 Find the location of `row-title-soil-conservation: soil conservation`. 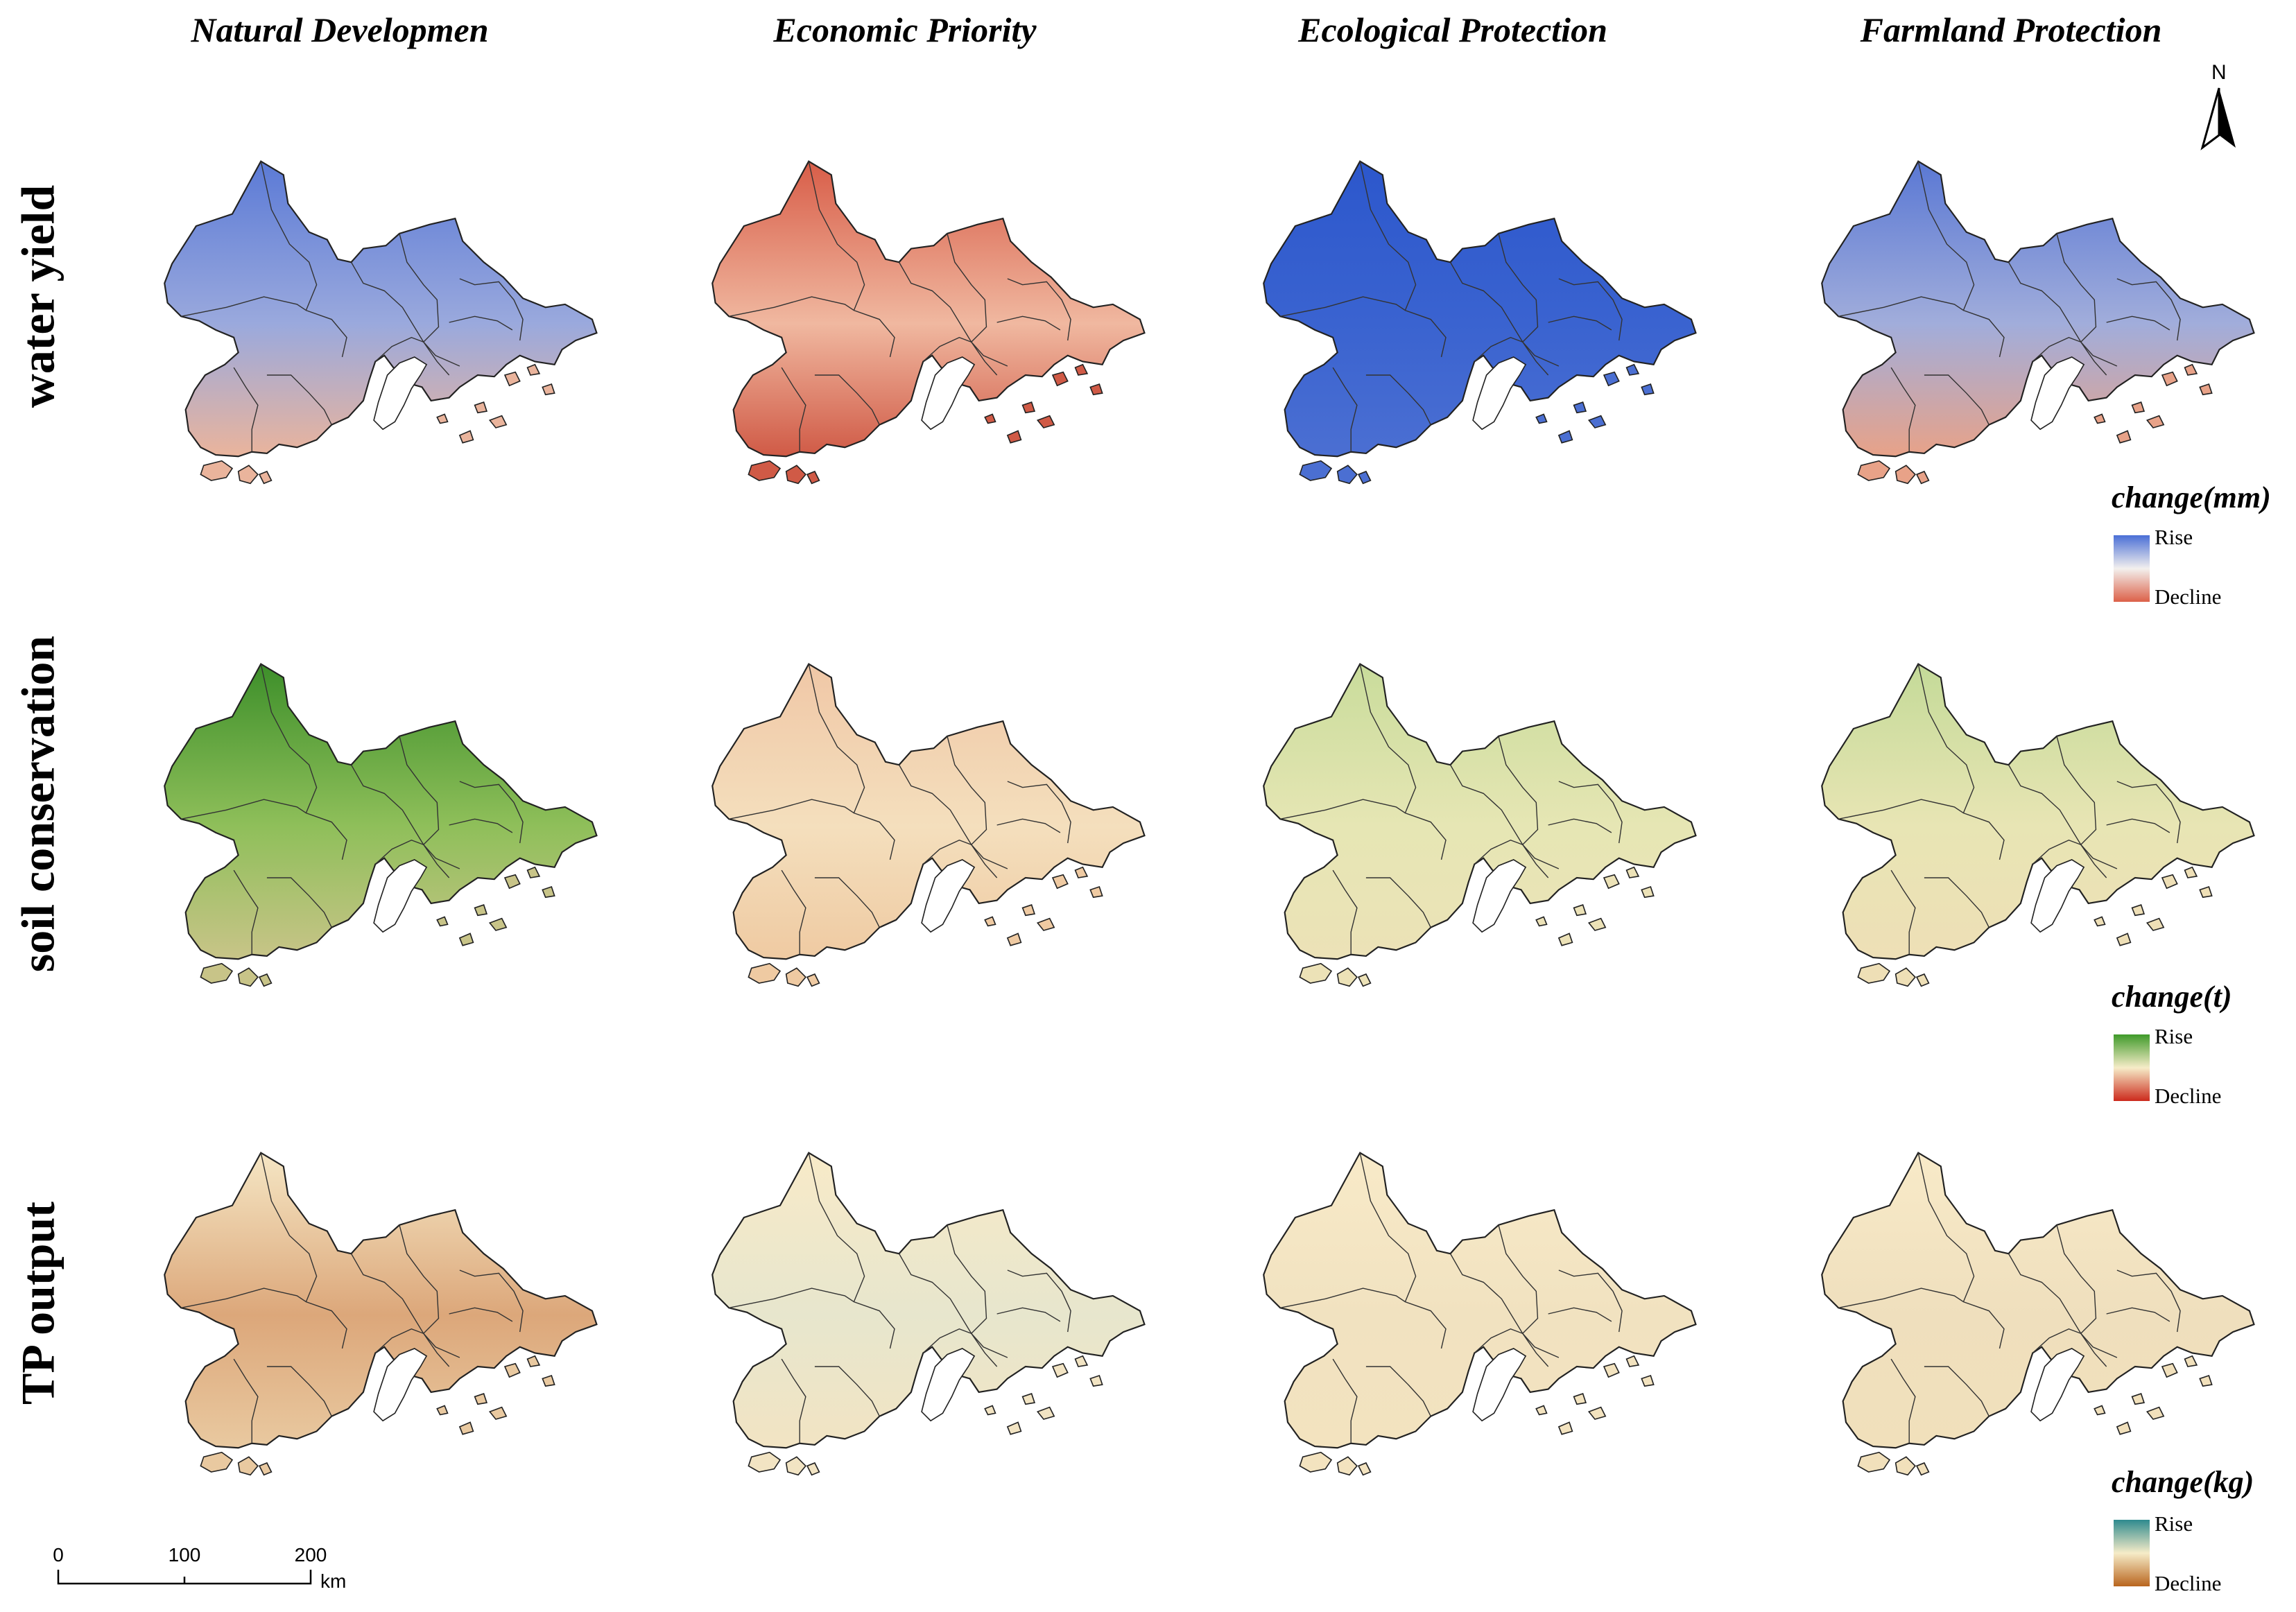

row-title-soil-conservation: soil conservation is located at coordinates (37, 804).